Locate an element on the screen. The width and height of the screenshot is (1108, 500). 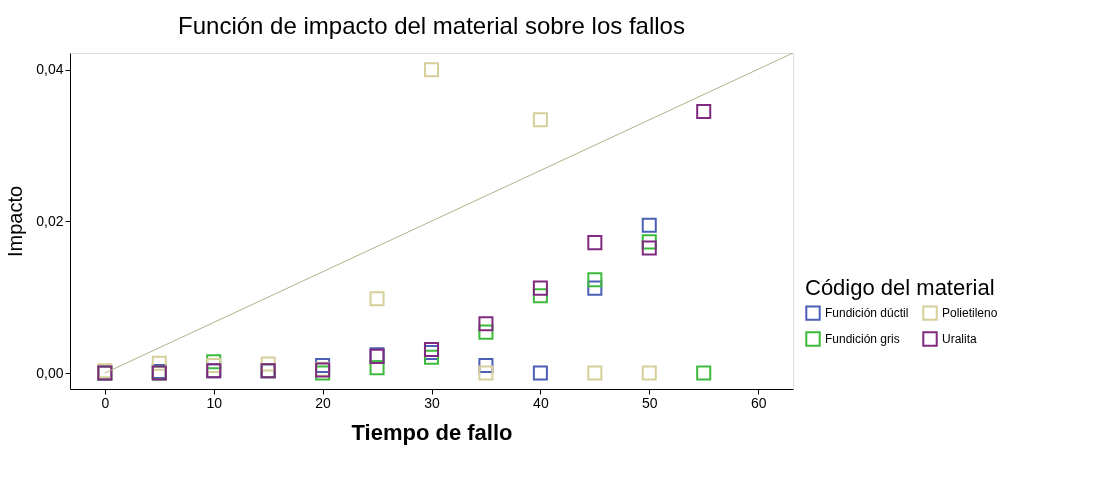
x-tick-label: 20 is located at coordinates (323, 402).